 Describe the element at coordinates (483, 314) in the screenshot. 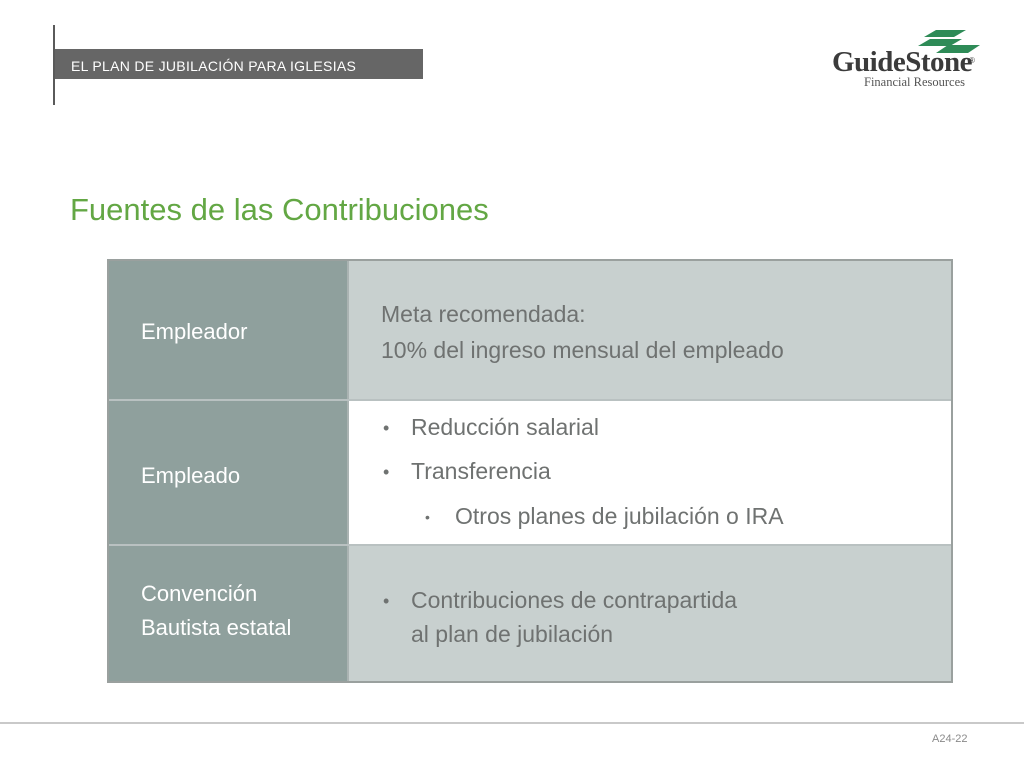

I see `content-line: Meta recomendada:` at that location.